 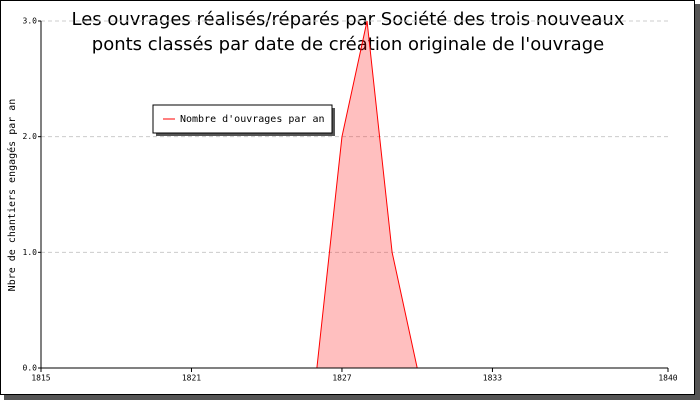 I want to click on area-line, so click(x=367, y=194).